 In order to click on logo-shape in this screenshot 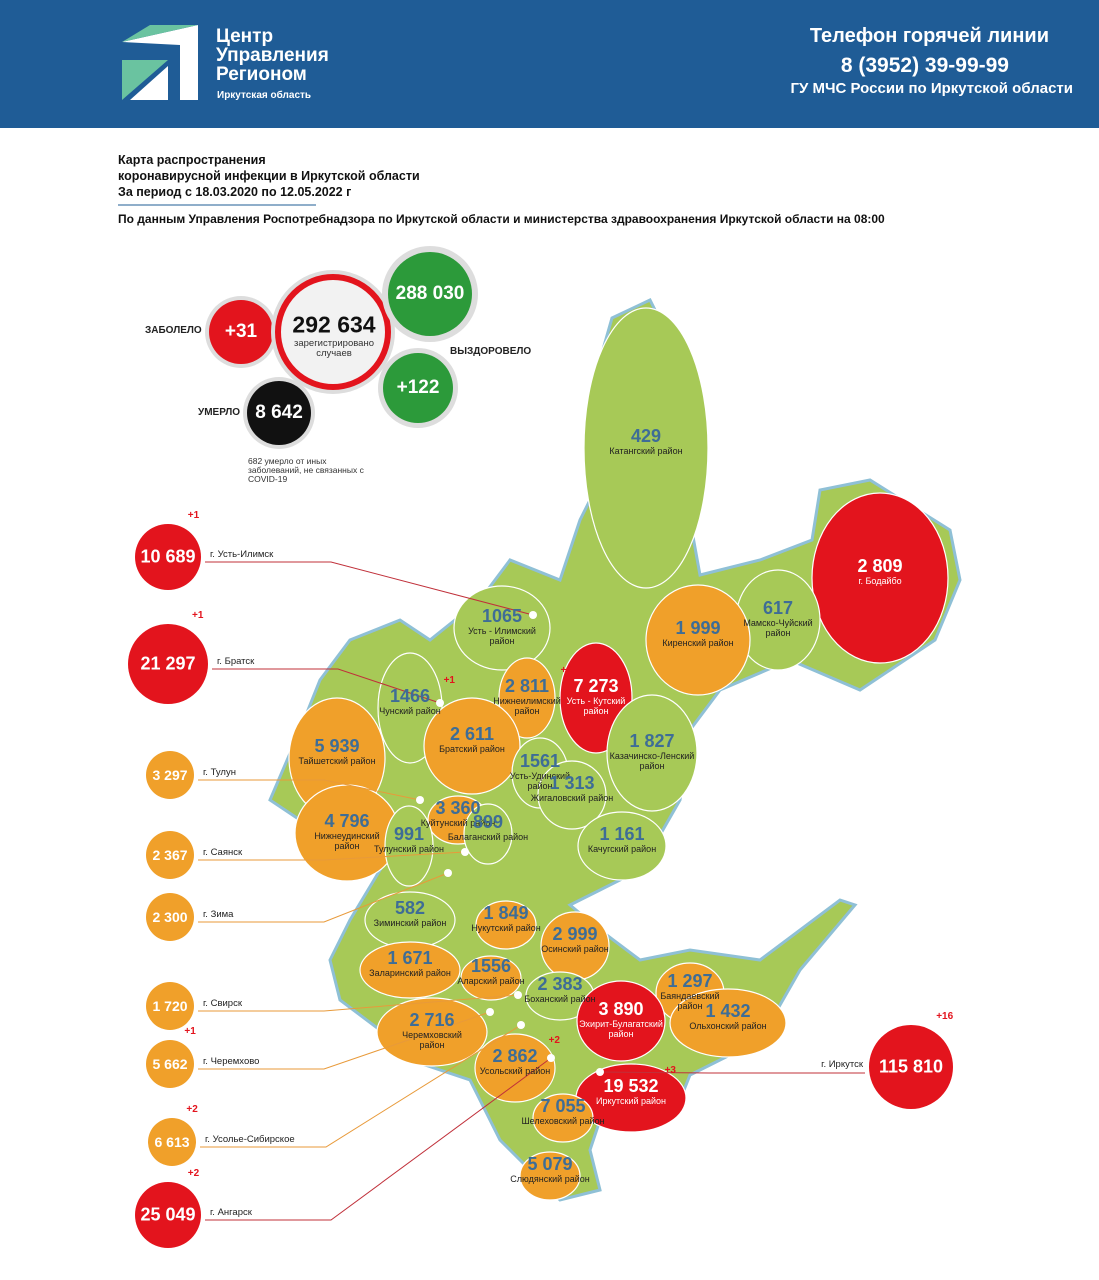, I will do `click(149, 83)`.